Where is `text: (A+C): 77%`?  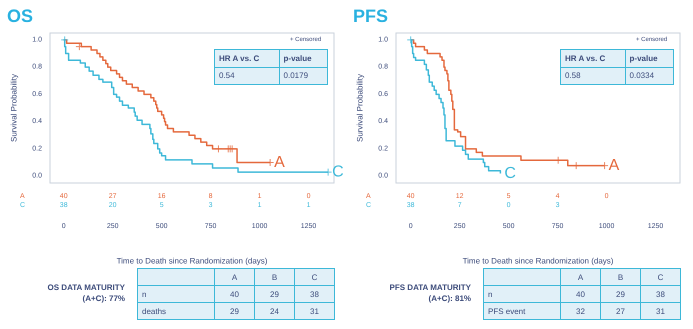
text: (A+C): 77% is located at coordinates (103, 298).